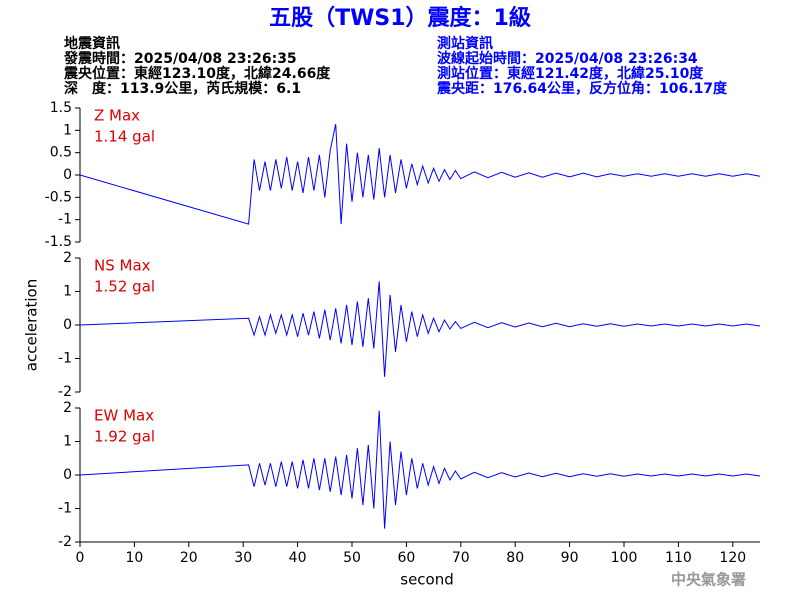 The image size is (800, 600). Describe the element at coordinates (461, 558) in the screenshot. I see `x-tick-label: 70` at that location.